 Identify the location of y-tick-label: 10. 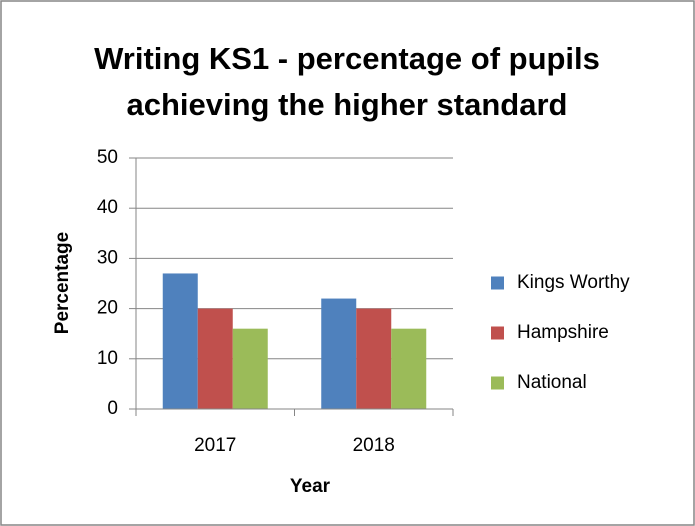
(107, 358).